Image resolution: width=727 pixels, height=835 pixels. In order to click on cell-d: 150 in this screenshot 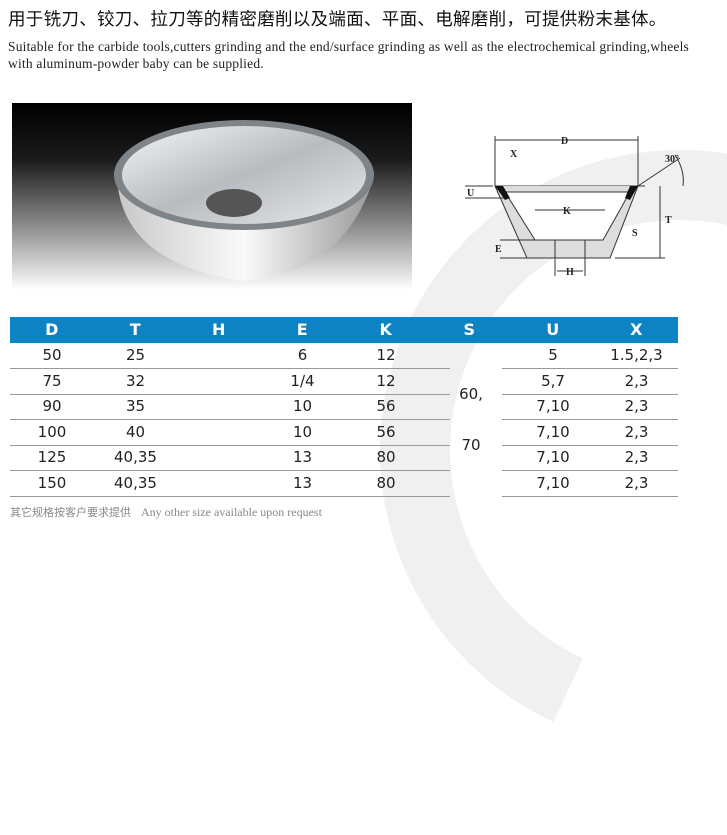, I will do `click(52, 482)`.